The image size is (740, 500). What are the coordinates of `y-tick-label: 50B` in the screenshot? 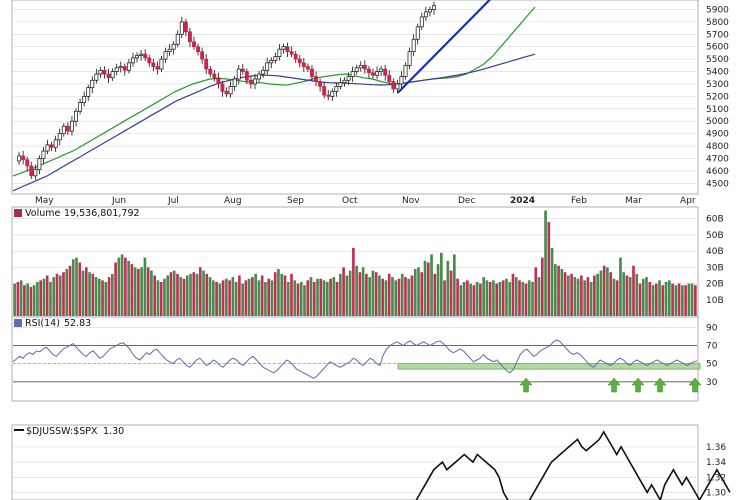 It's located at (715, 236).